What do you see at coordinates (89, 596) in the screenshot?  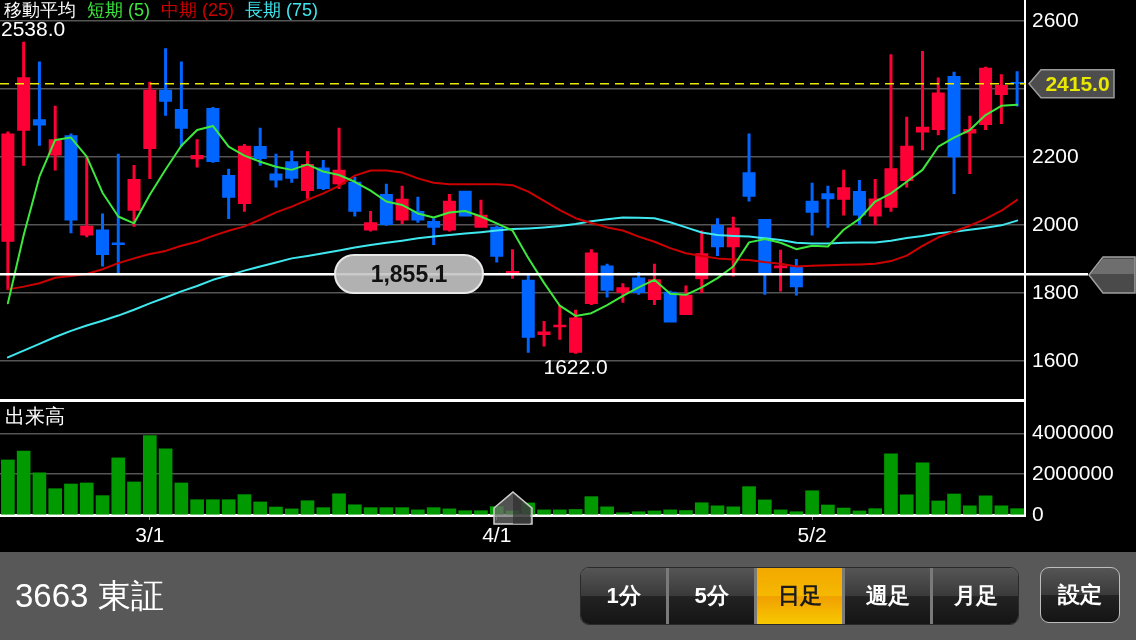 I see `text: 3663 東証` at bounding box center [89, 596].